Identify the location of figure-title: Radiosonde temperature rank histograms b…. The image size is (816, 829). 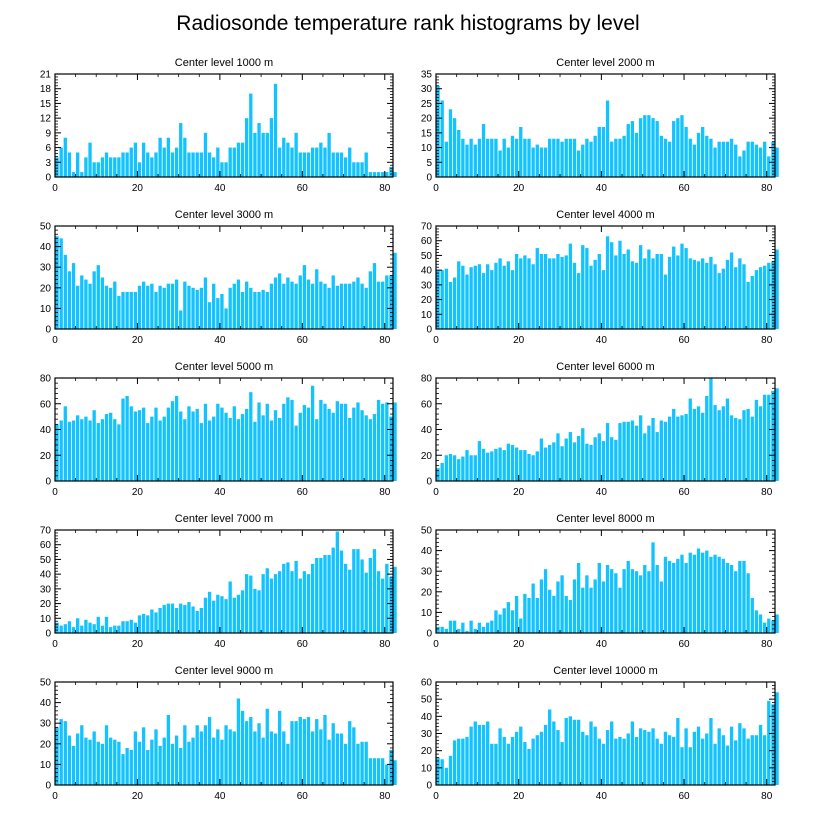
(407, 23).